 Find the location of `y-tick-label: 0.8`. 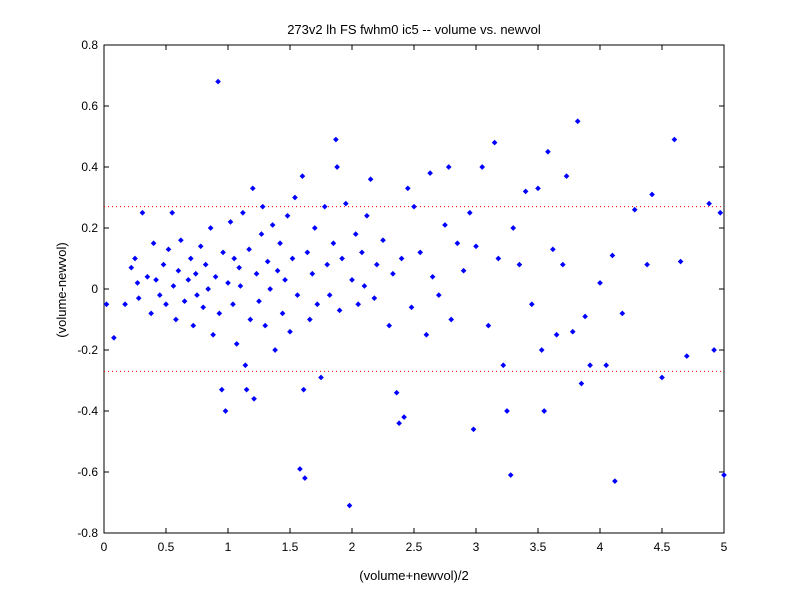

y-tick-label: 0.8 is located at coordinates (89, 45).